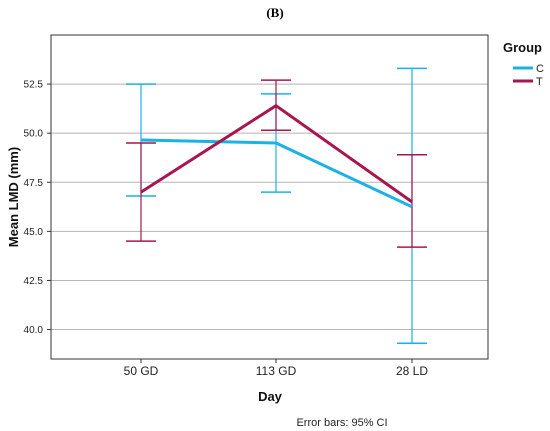  I want to click on legend-label-T: T, so click(539, 82).